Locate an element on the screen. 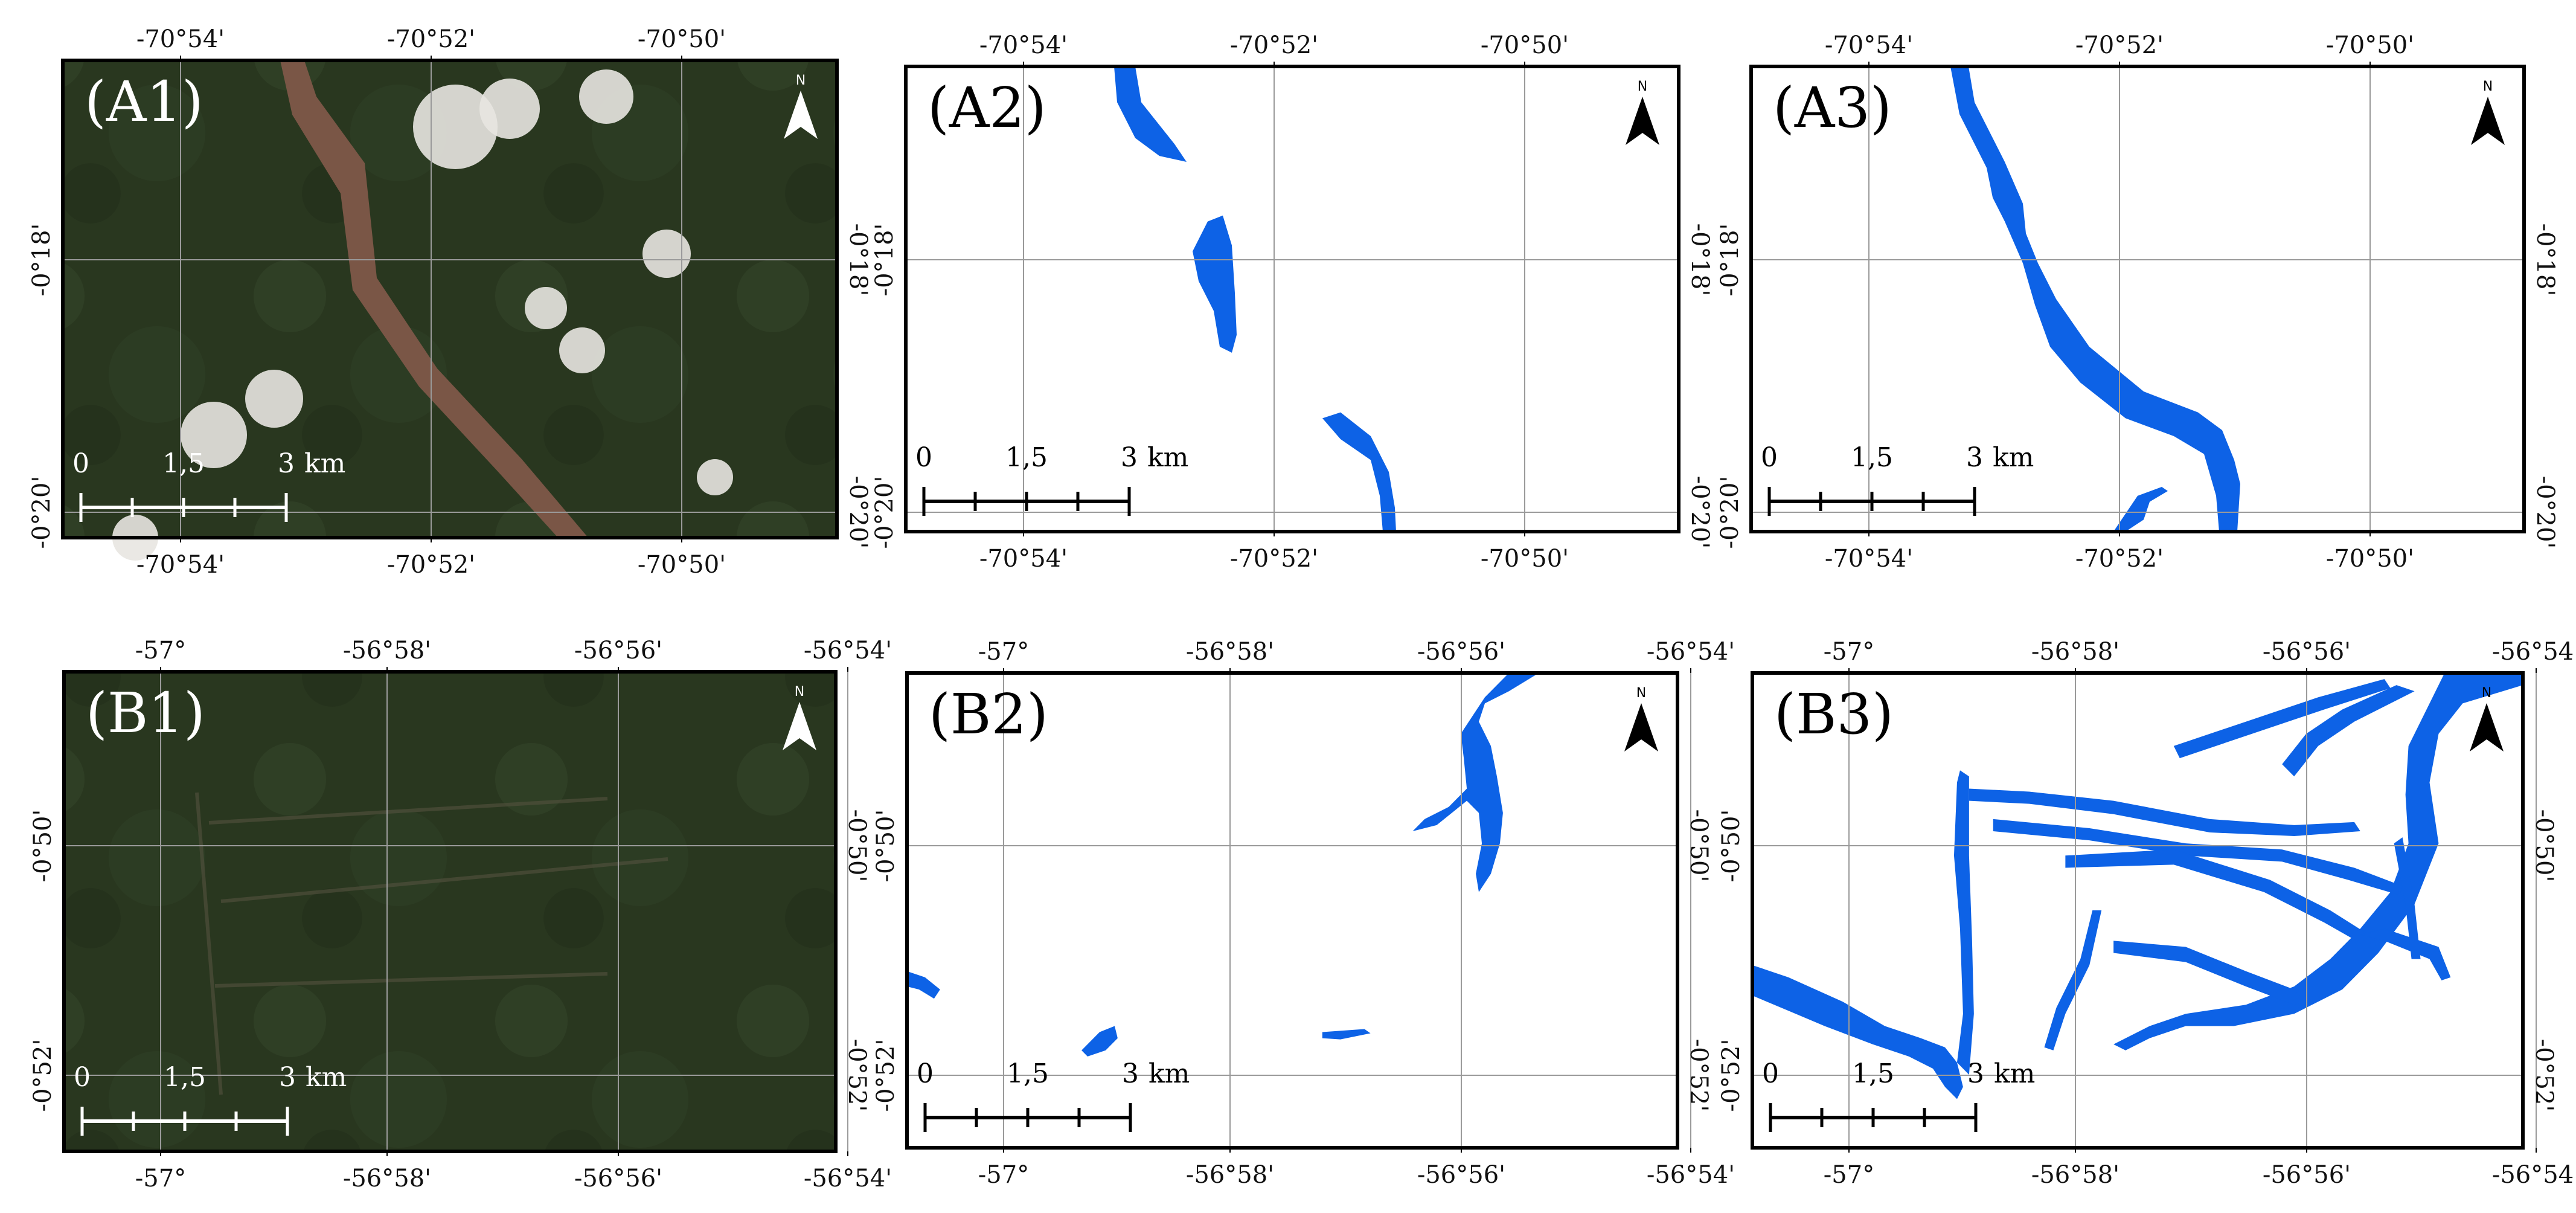 The image size is (2576, 1213). river-channel is located at coordinates (434, 299).